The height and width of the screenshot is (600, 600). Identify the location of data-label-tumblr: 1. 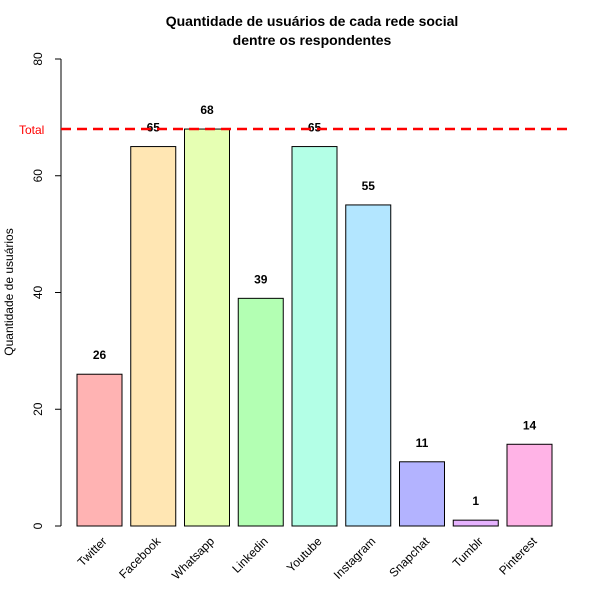
(475, 501).